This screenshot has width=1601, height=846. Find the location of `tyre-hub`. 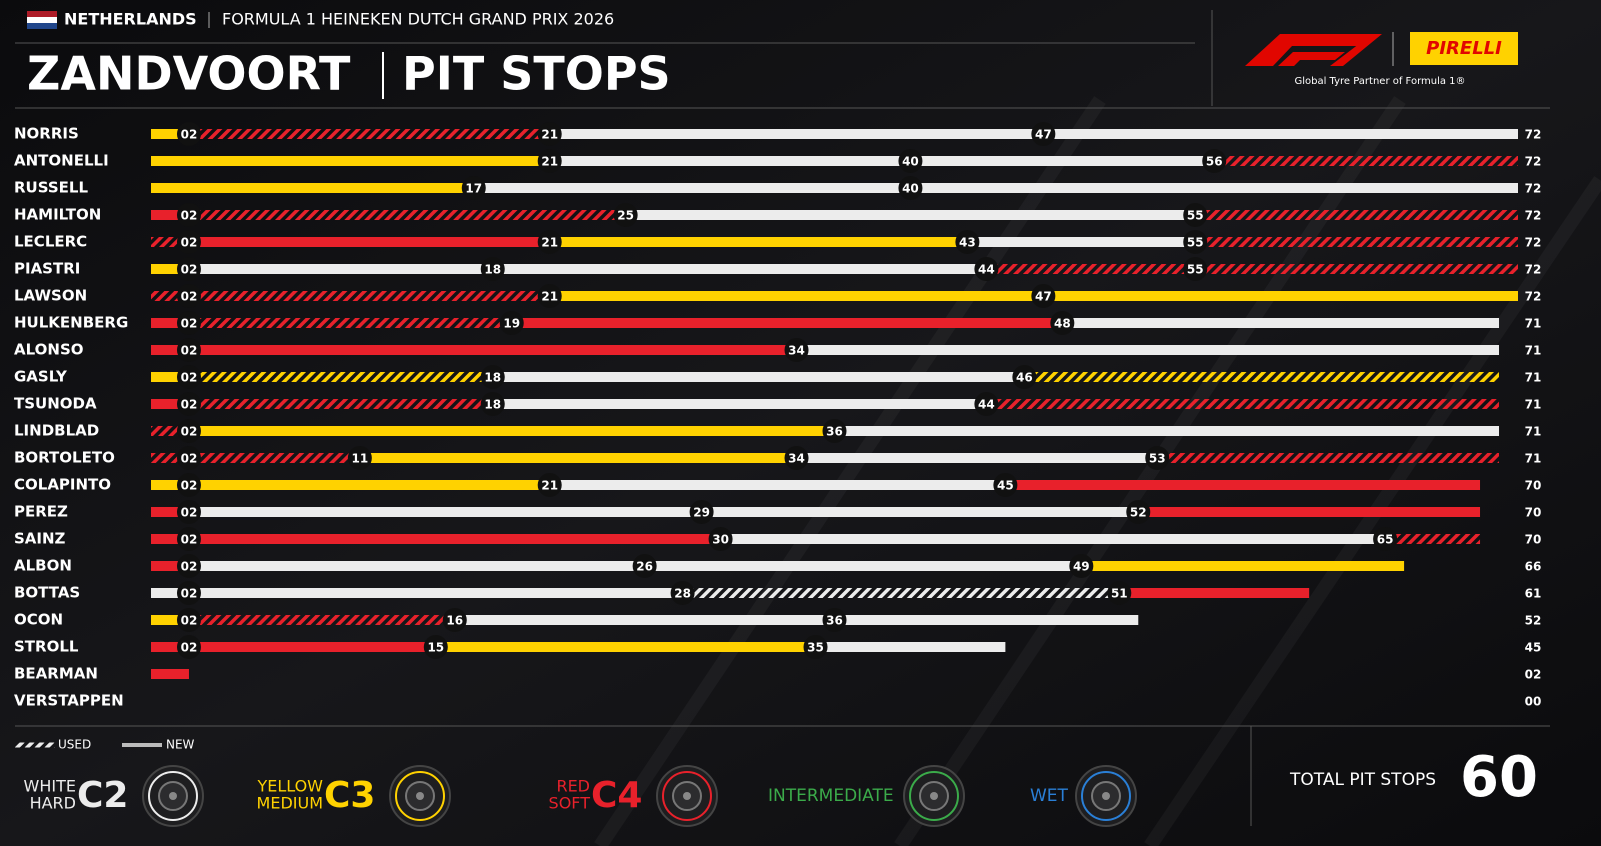

tyre-hub is located at coordinates (1106, 796).